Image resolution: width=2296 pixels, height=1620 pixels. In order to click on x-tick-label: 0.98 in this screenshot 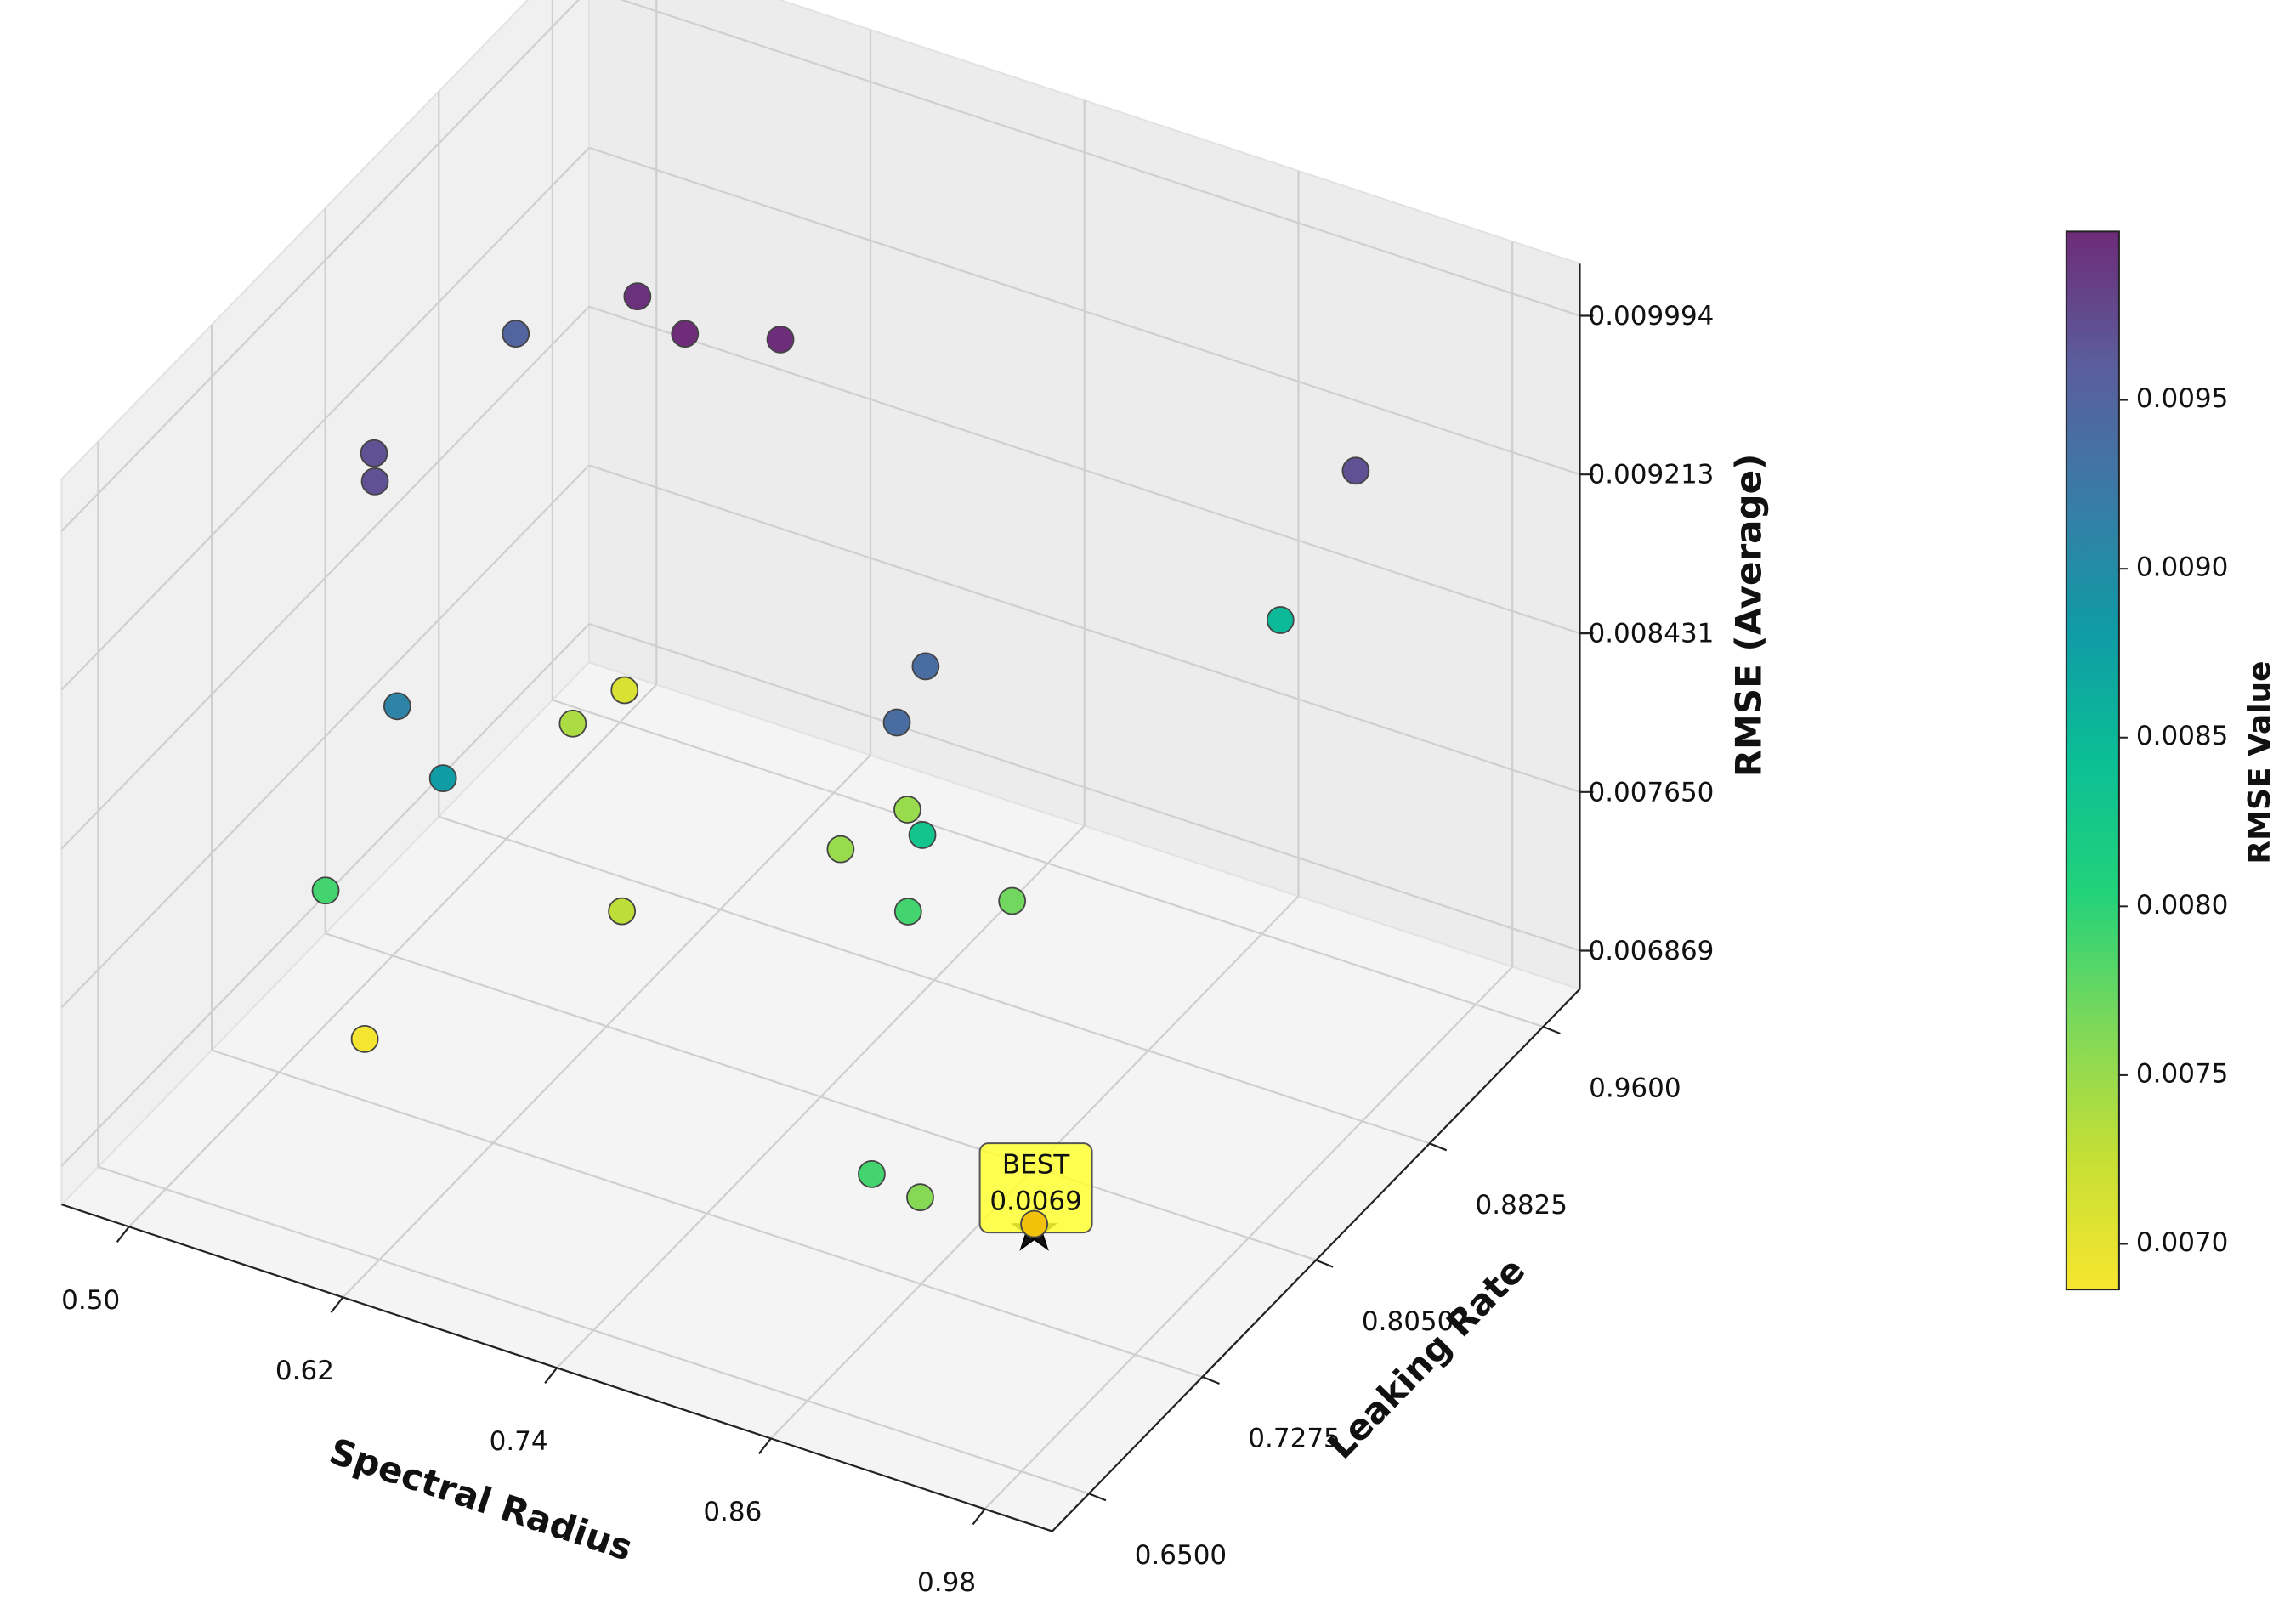, I will do `click(946, 1582)`.